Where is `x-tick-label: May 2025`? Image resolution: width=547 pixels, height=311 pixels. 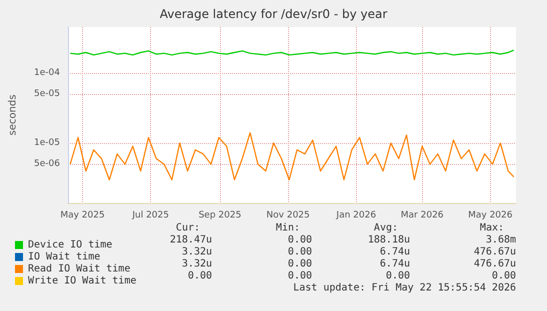 x-tick-label: May 2025 is located at coordinates (82, 215).